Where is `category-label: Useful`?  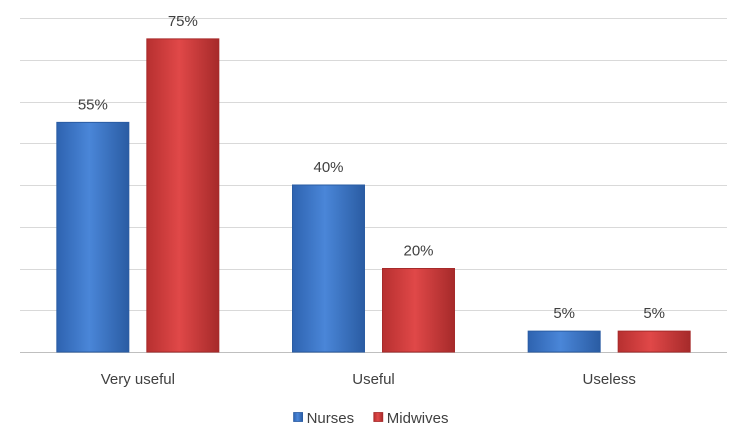 category-label: Useful is located at coordinates (373, 379).